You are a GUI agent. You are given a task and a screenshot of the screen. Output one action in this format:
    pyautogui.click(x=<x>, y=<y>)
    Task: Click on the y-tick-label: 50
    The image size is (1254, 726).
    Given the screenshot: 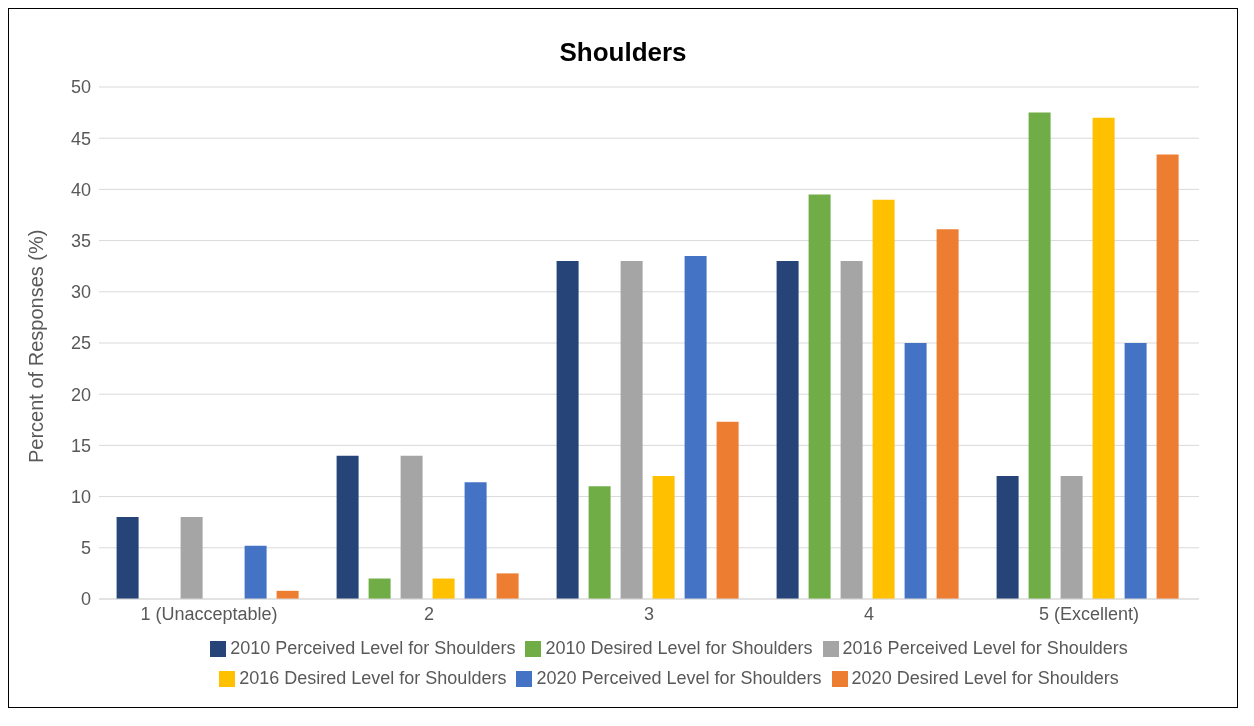 What is the action you would take?
    pyautogui.click(x=80, y=87)
    